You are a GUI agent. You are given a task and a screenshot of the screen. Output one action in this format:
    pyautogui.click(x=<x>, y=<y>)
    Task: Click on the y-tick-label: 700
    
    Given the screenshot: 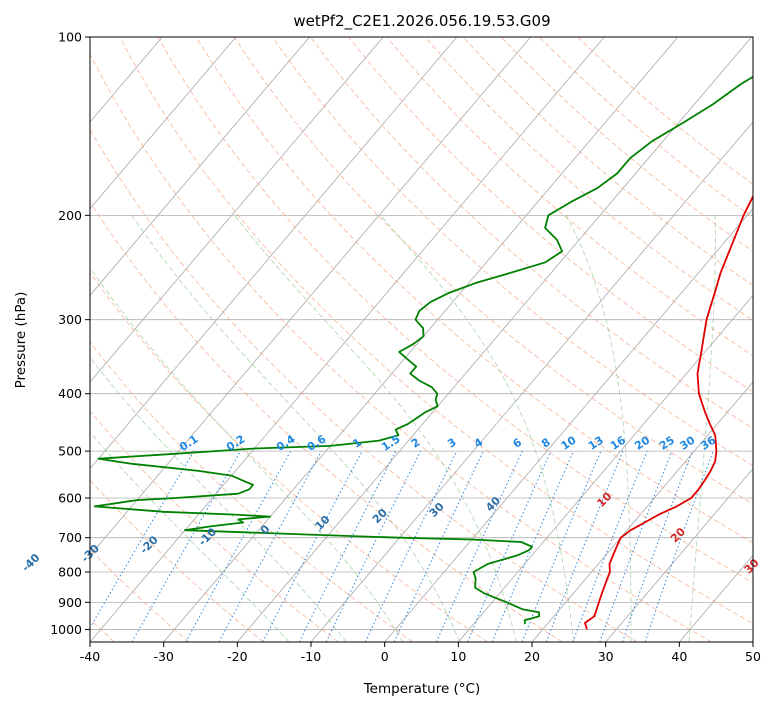 What is the action you would take?
    pyautogui.click(x=70, y=537)
    